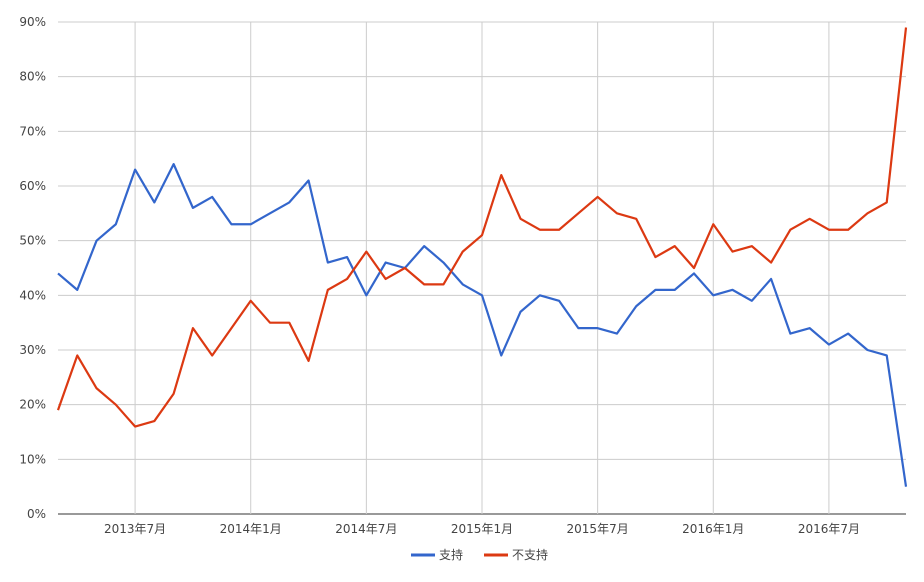  What do you see at coordinates (32, 77) in the screenshot?
I see `y-tick-label: 80%` at bounding box center [32, 77].